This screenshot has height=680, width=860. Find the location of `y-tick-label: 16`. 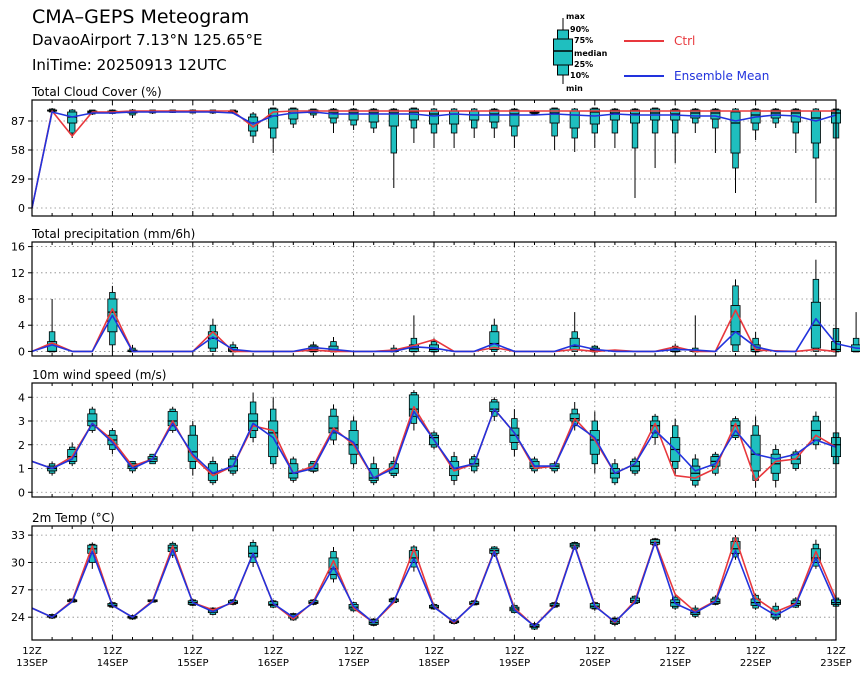

y-tick-label: 16 is located at coordinates (18, 247).